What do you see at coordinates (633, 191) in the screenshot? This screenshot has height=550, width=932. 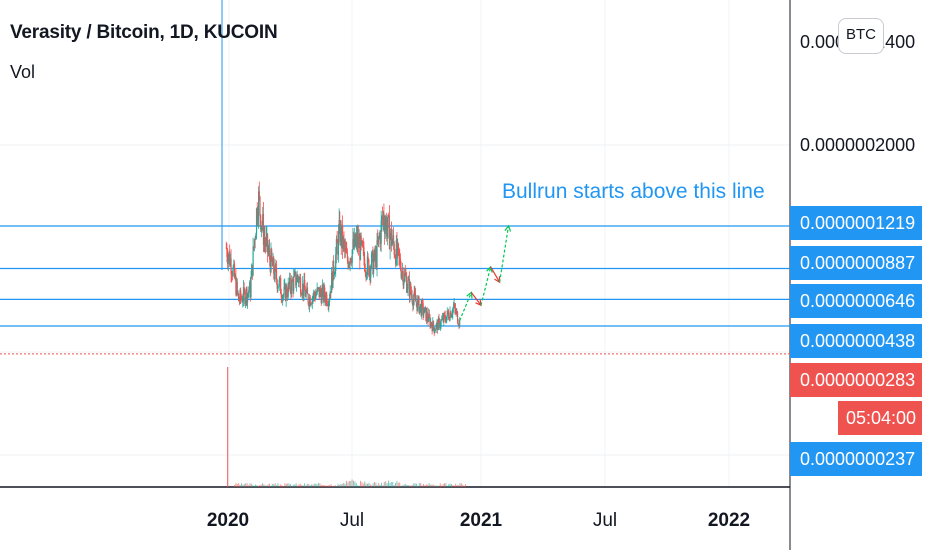 I see `annotation-text: Bullrun starts above this line` at bounding box center [633, 191].